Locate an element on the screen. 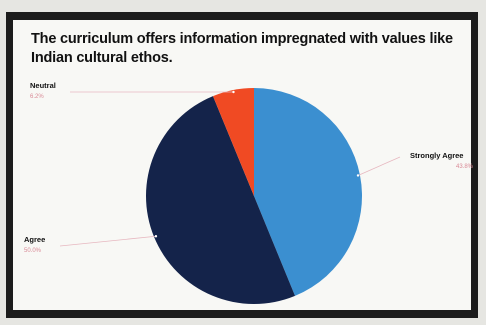 Image resolution: width=486 pixels, height=325 pixels. pie-slice-neutral is located at coordinates (233, 142).